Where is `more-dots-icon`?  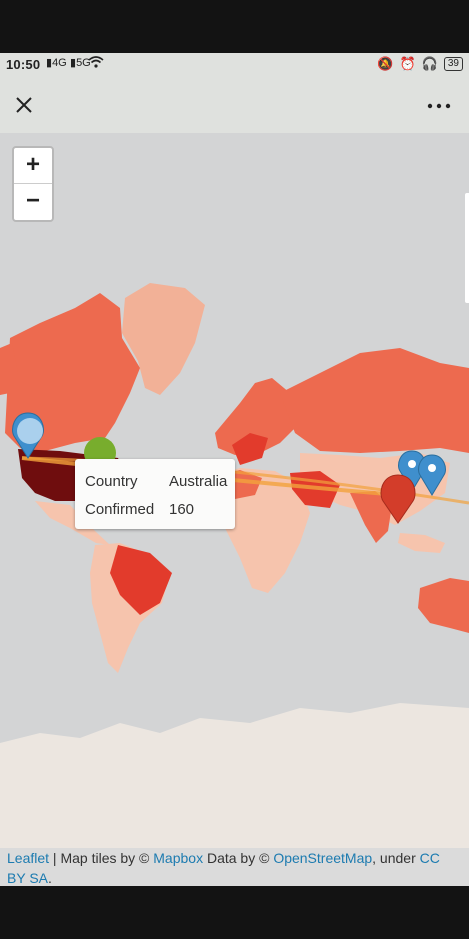
more-dots-icon is located at coordinates (439, 106).